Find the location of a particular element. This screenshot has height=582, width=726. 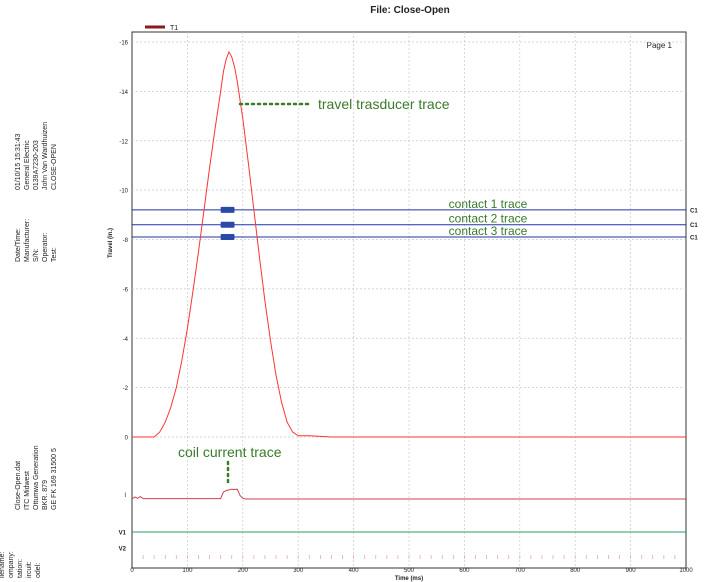

sidebar-label-a-4: Test: is located at coordinates (54, 254).